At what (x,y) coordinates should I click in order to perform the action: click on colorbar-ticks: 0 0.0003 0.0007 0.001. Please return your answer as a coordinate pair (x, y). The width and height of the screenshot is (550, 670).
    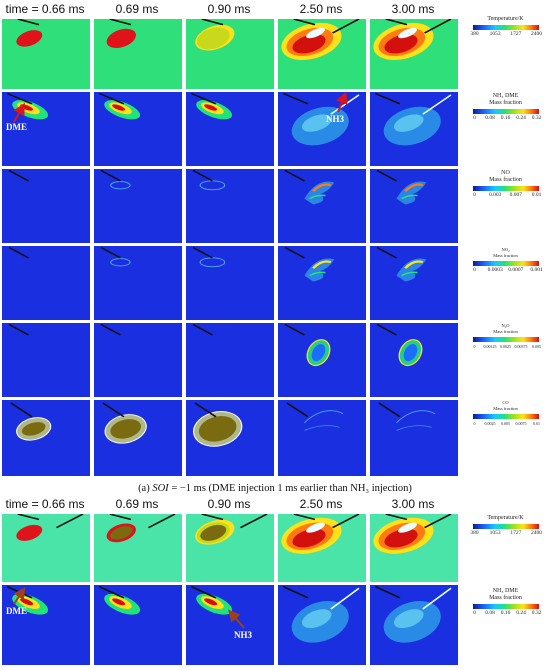
    Looking at the image, I should click on (507, 270).